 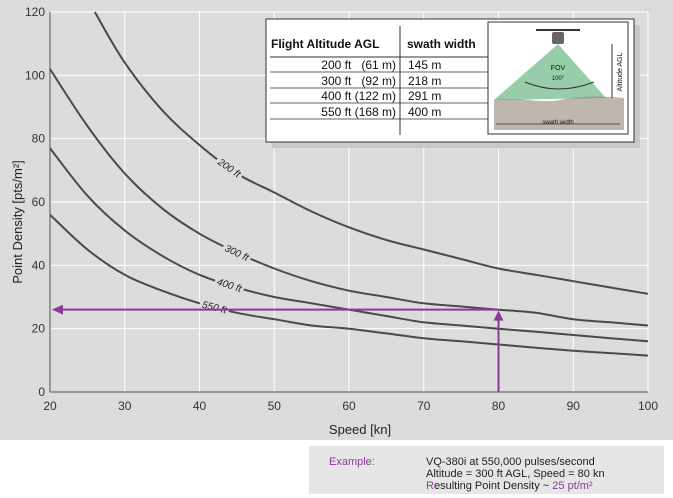 What do you see at coordinates (424, 65) in the screenshot?
I see `table-cell: 145 m` at bounding box center [424, 65].